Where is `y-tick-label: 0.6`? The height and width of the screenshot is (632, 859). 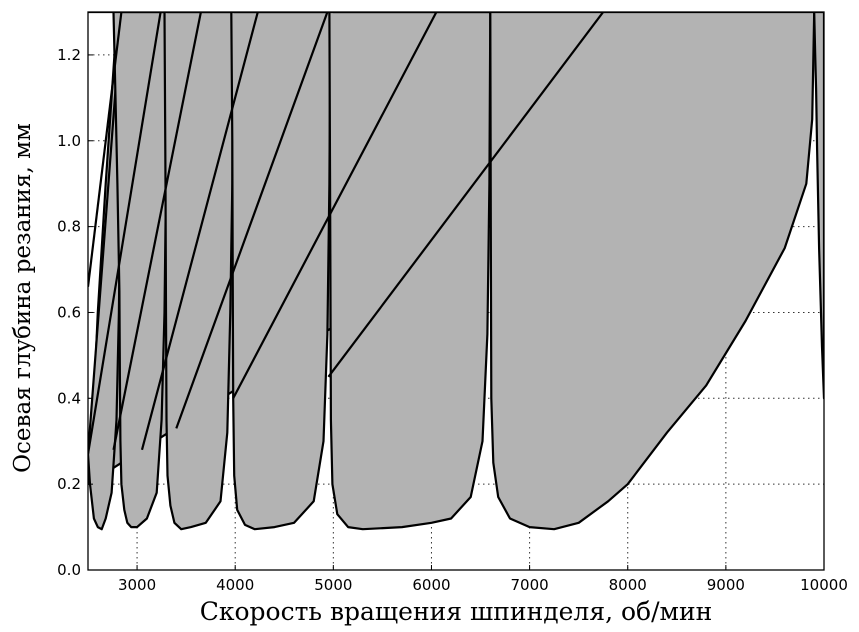 y-tick-label: 0.6 is located at coordinates (69, 312).